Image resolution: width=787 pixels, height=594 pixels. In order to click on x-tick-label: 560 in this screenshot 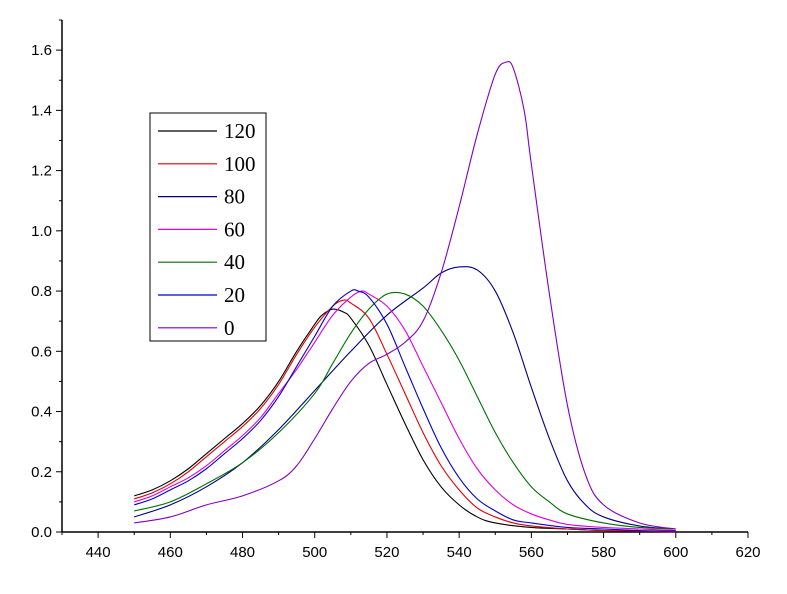, I will do `click(531, 552)`.